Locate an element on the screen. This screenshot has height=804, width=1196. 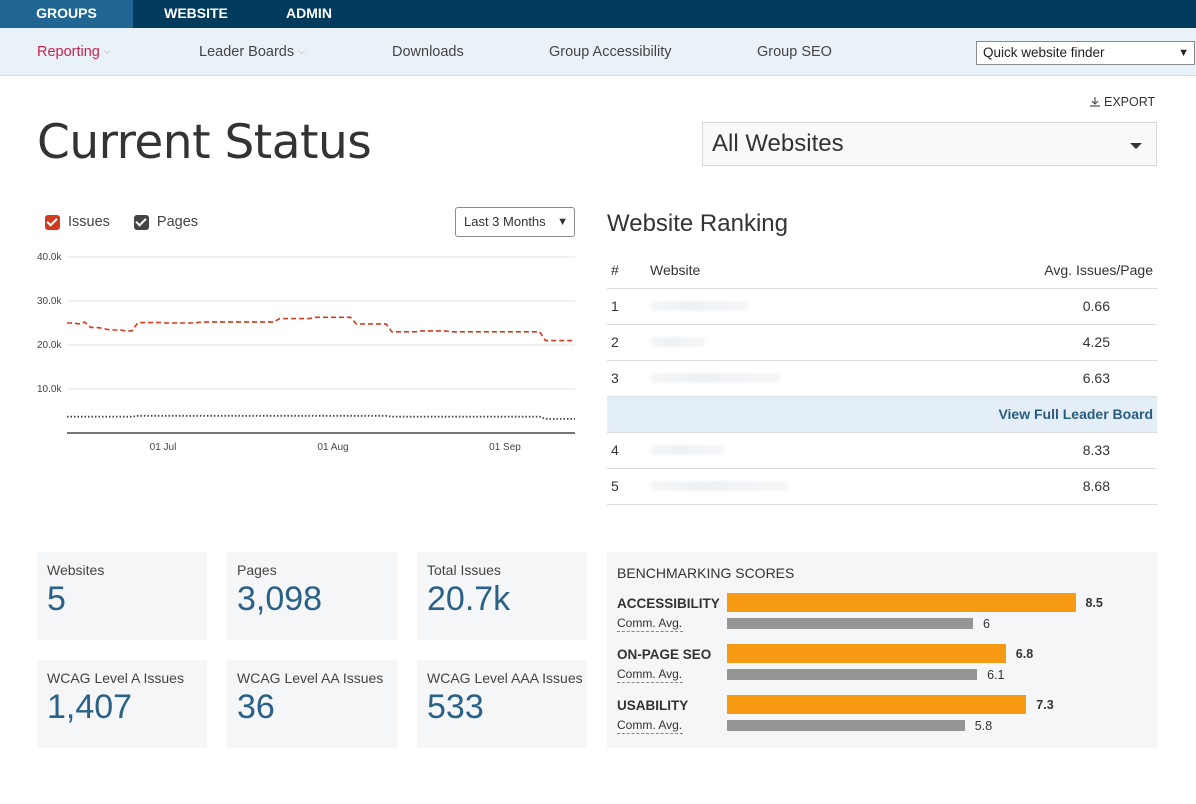
table-row: 5 8.68 is located at coordinates (882, 486).